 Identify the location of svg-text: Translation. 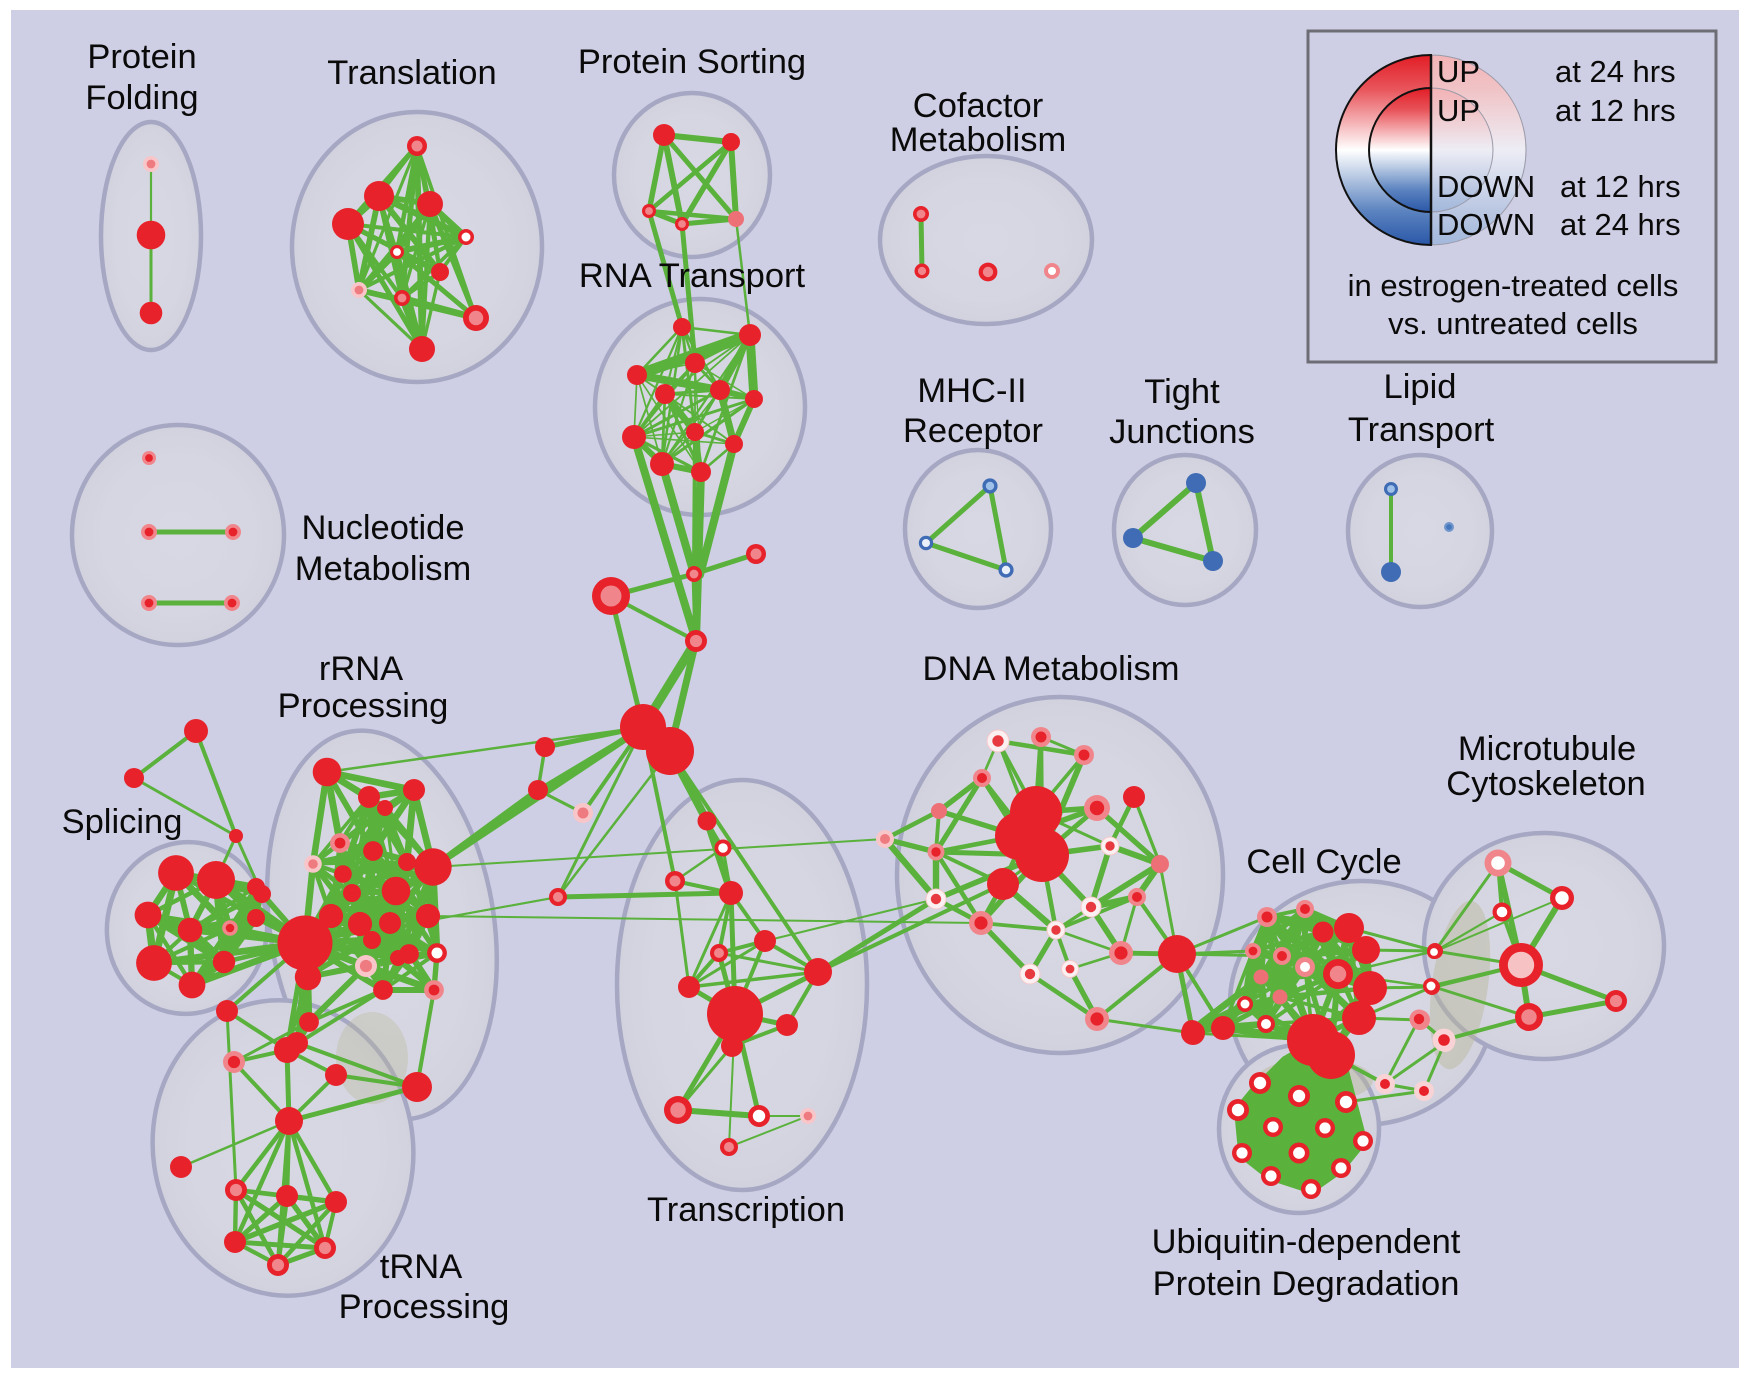
(411, 73).